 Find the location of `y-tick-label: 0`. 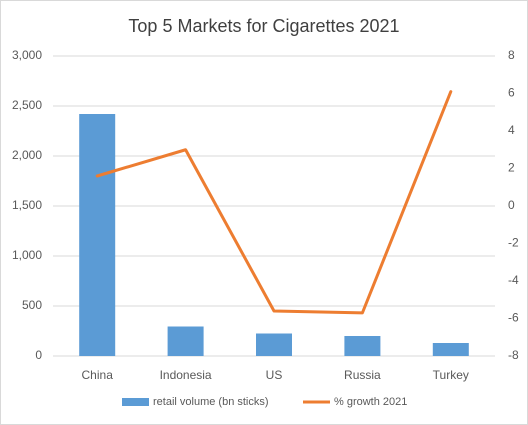

y-tick-label: 0 is located at coordinates (38, 355).